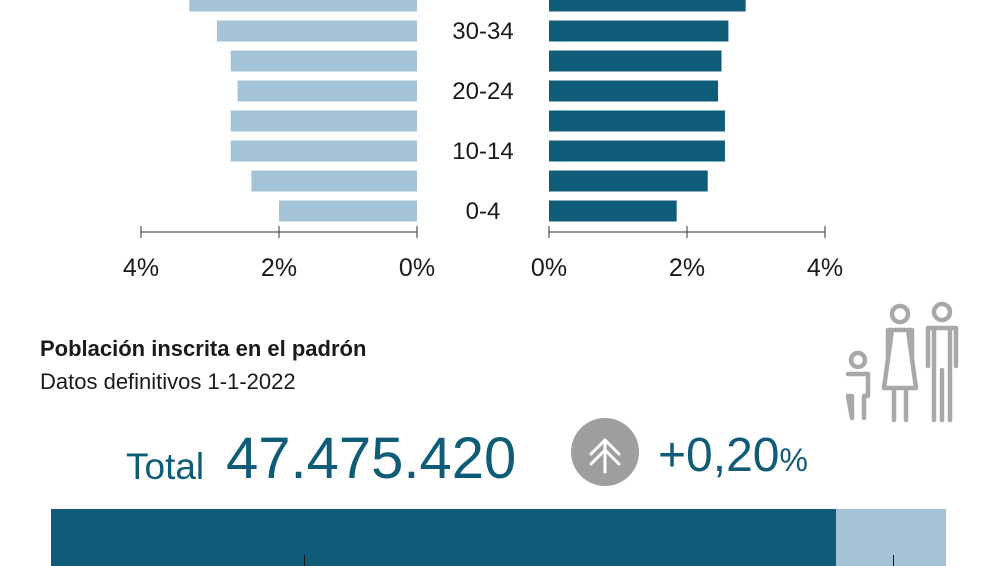 This screenshot has width=1006, height=566. I want to click on right-bars, so click(647, 111).